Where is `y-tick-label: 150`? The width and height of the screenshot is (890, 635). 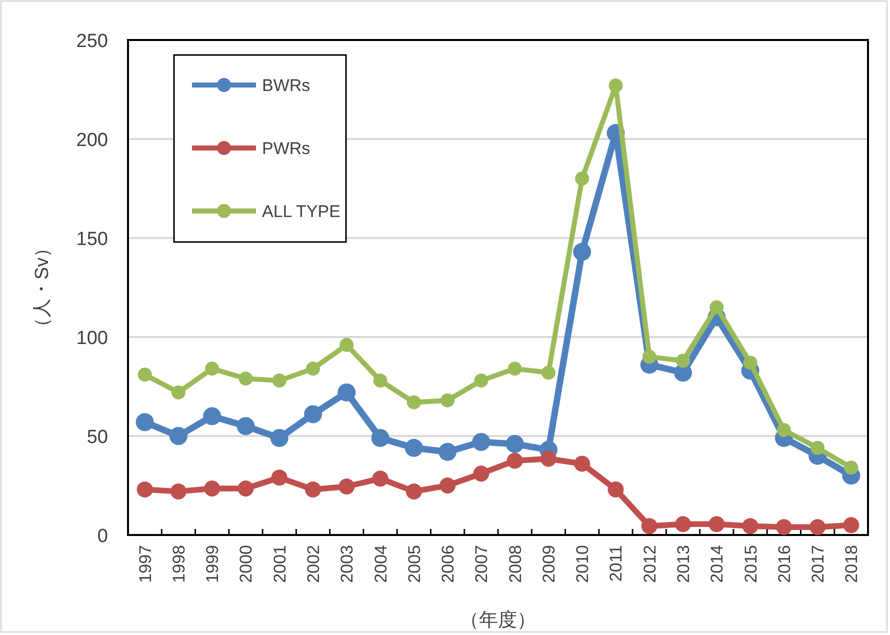
y-tick-label: 150 is located at coordinates (92, 239).